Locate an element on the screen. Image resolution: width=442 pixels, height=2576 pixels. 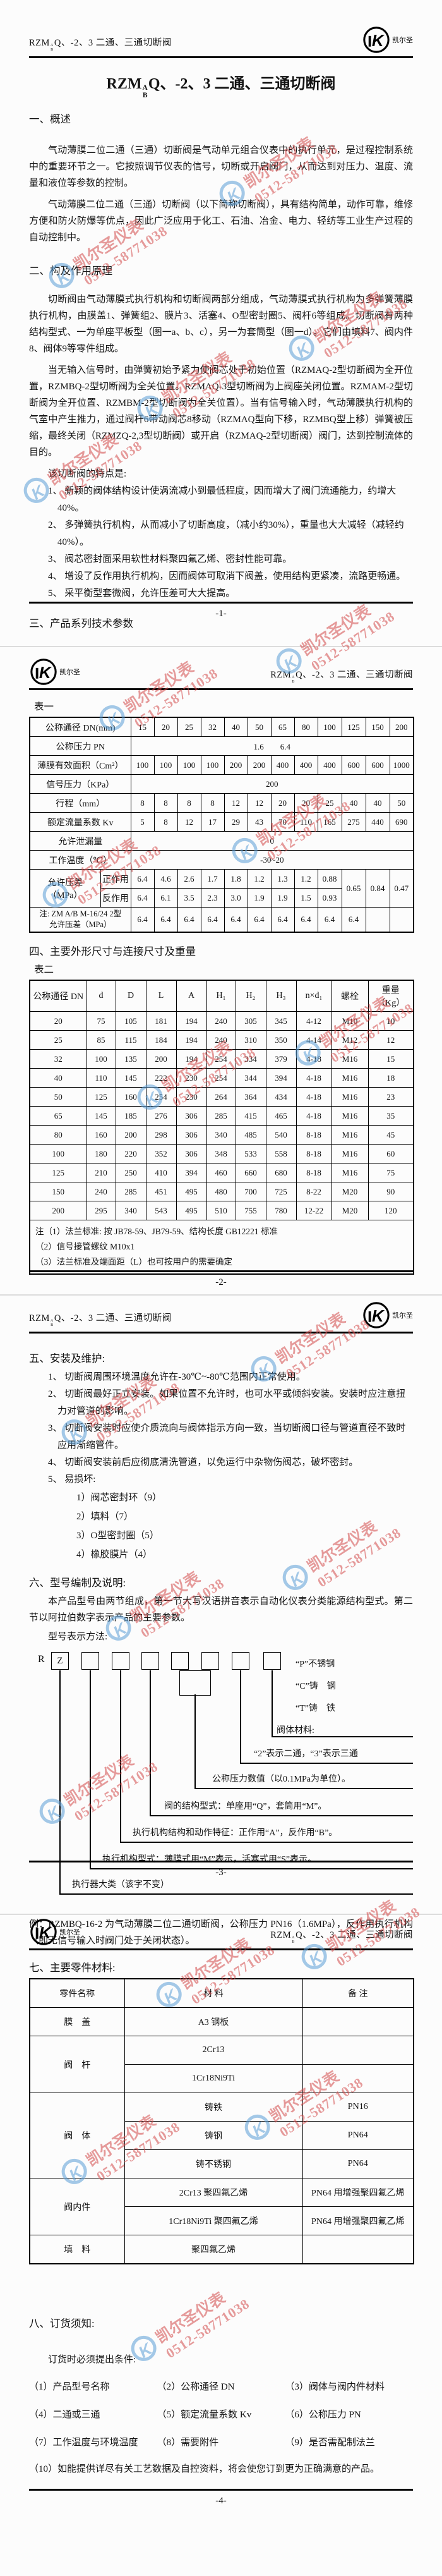
table-cell: A3 钢板 is located at coordinates (213, 2022).